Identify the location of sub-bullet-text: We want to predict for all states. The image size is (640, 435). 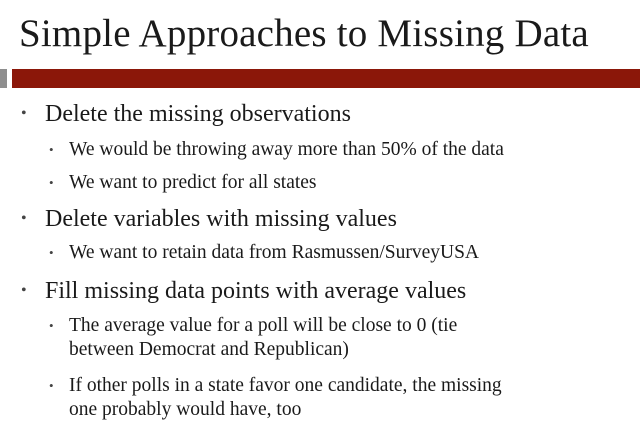
(193, 182).